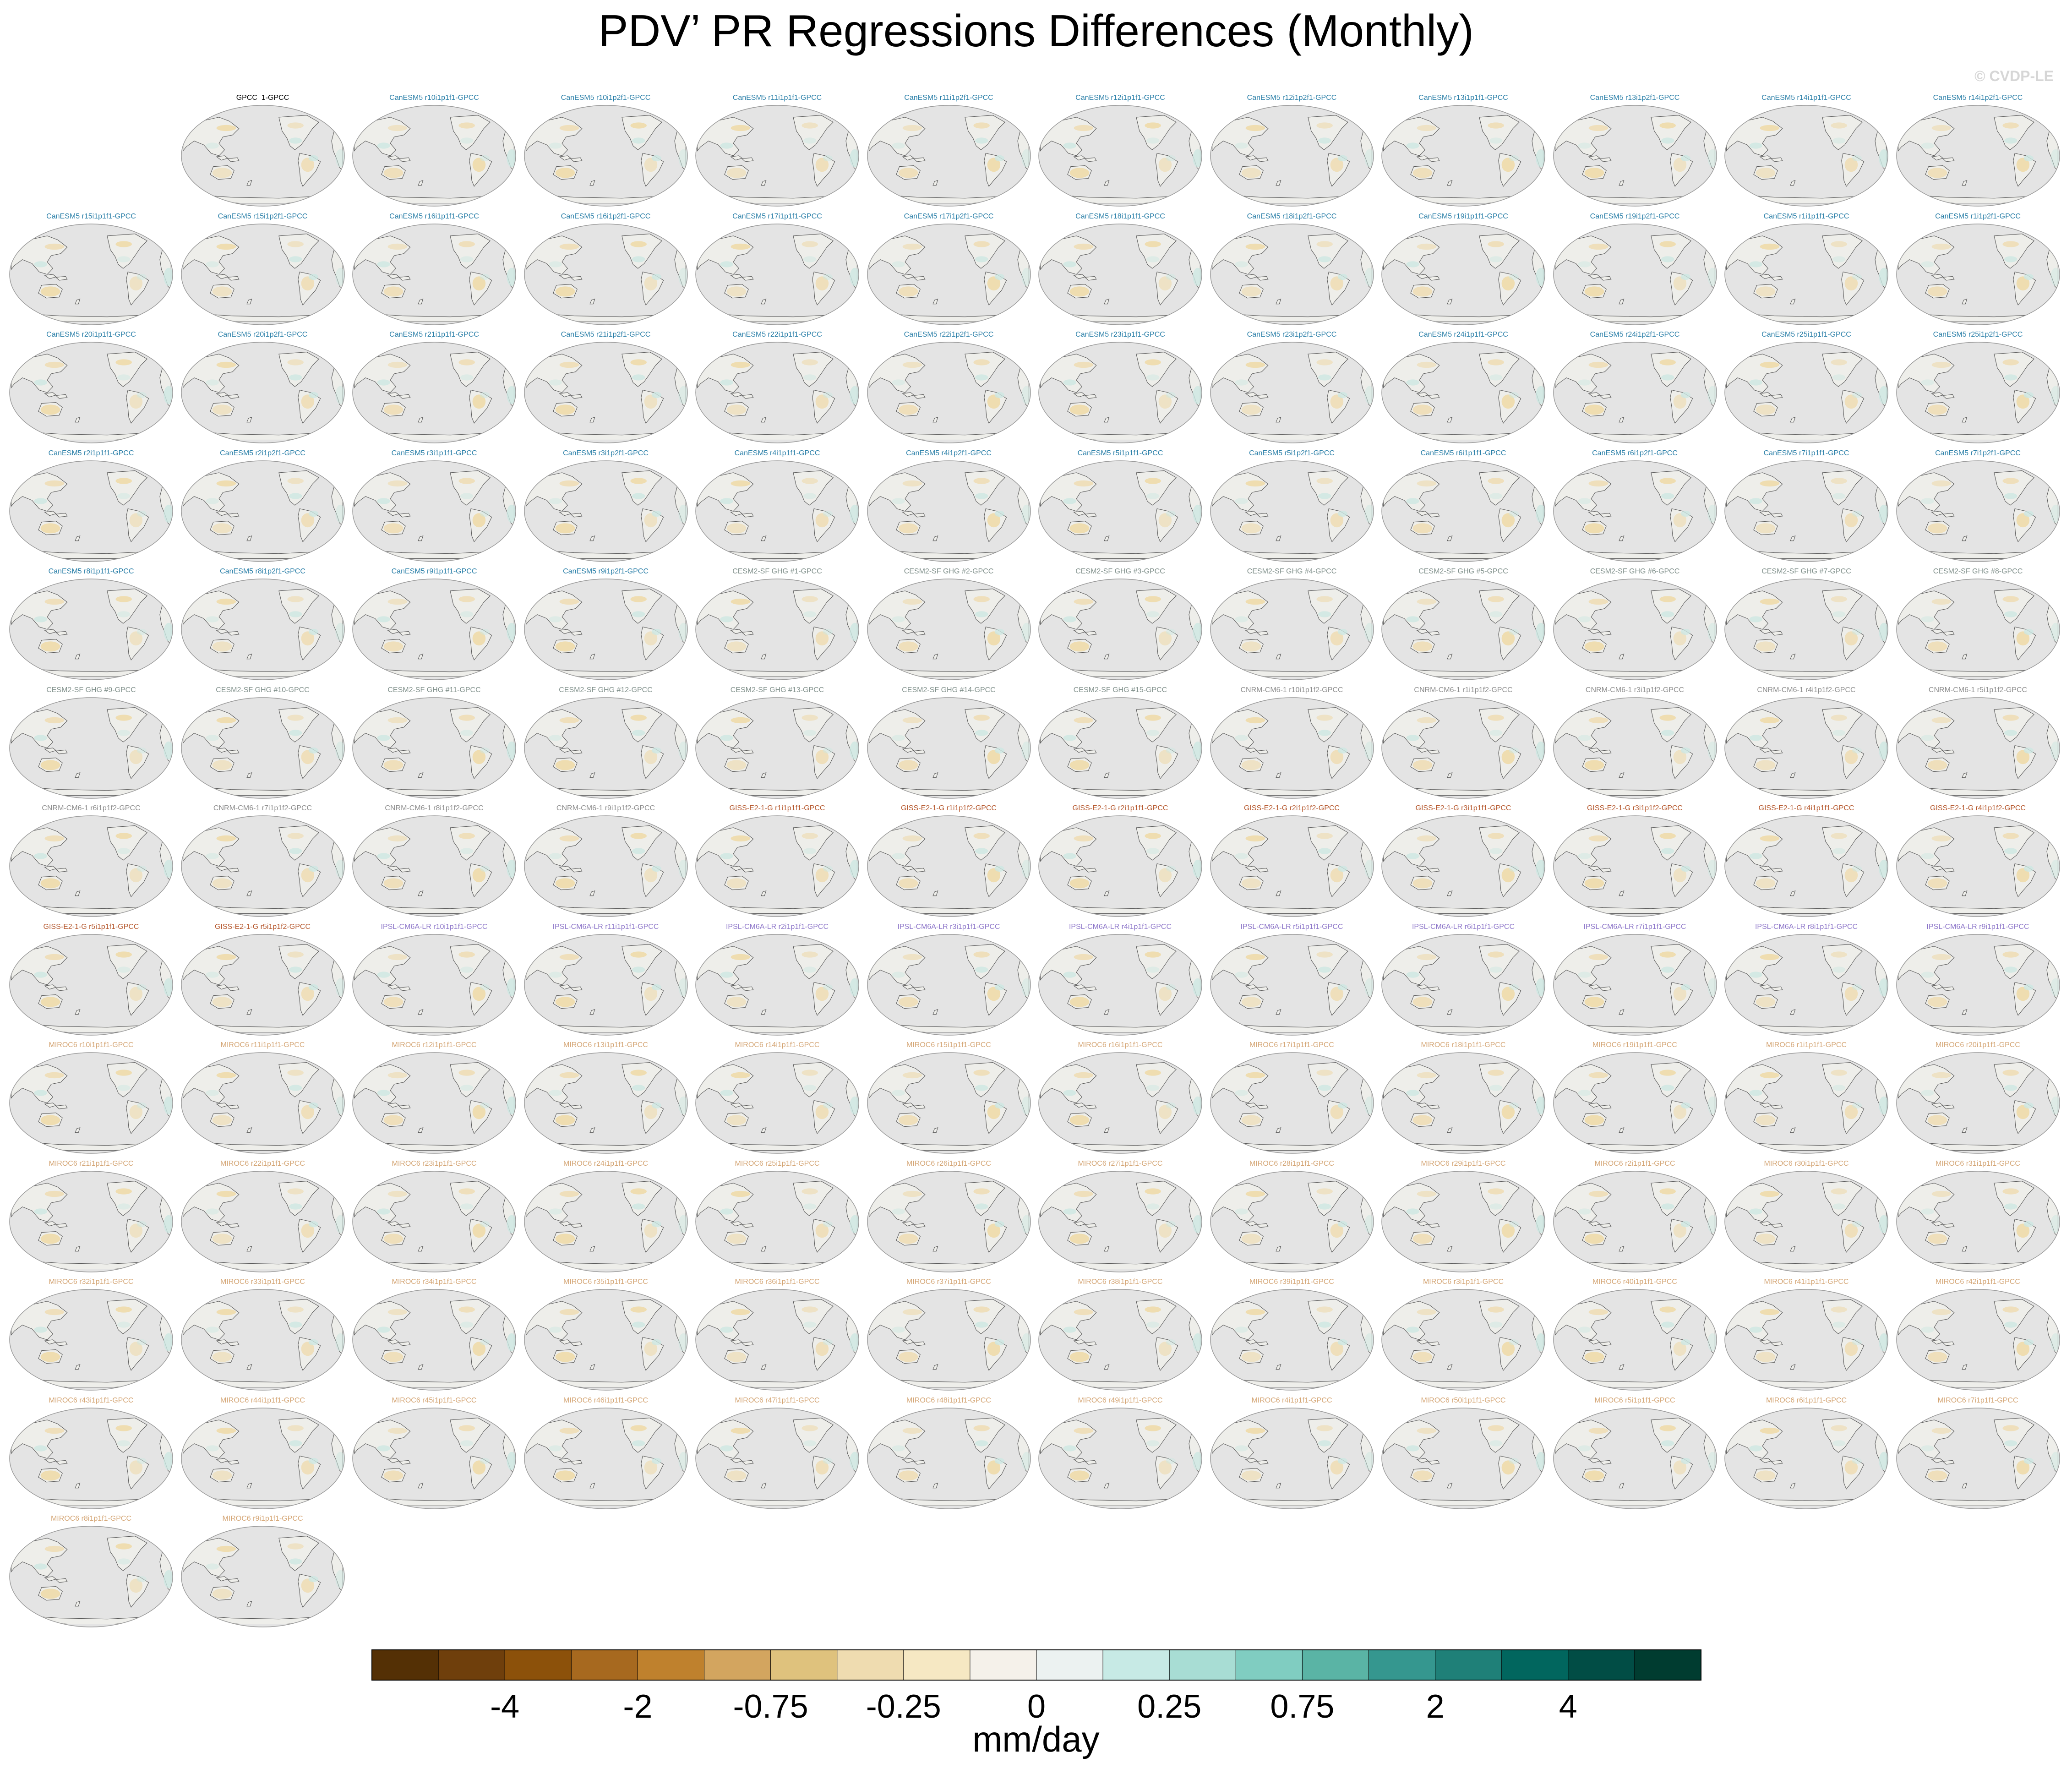 Image resolution: width=2072 pixels, height=1774 pixels. Describe the element at coordinates (904, 1705) in the screenshot. I see `colorbar-tick-label: -0.25` at that location.